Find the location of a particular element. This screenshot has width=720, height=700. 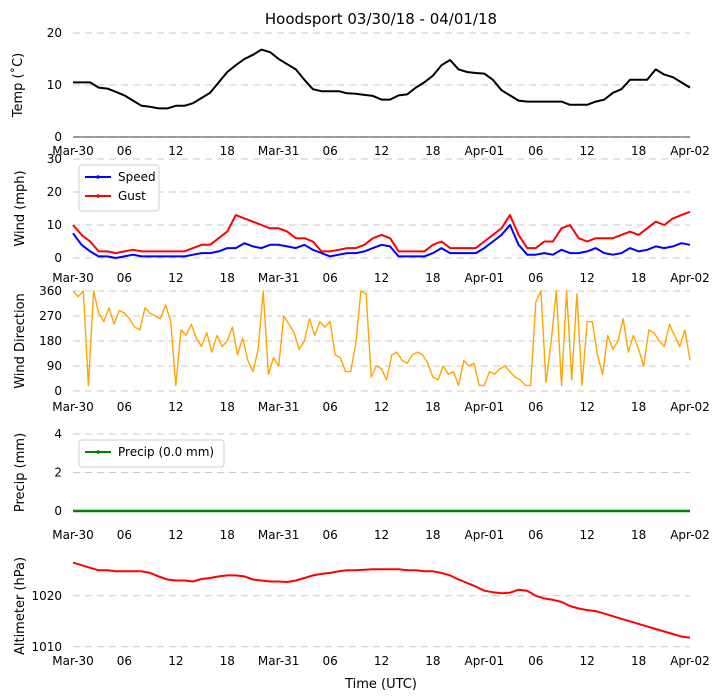

figure-title: Hoodsport 03/30/18 - 04/01/18 is located at coordinates (381, 19).